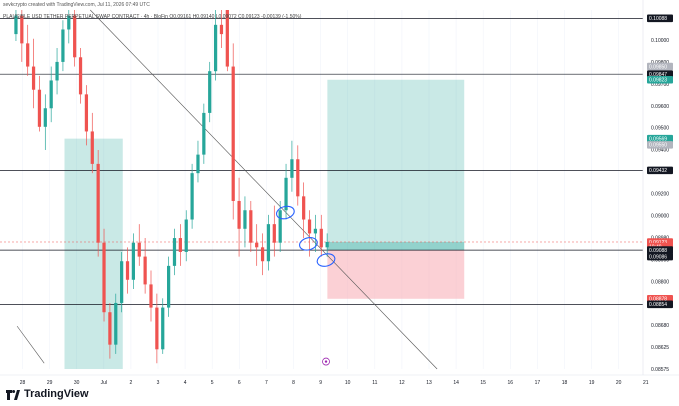  Describe the element at coordinates (104, 383) in the screenshot. I see `x-tick-label: Jul` at that location.